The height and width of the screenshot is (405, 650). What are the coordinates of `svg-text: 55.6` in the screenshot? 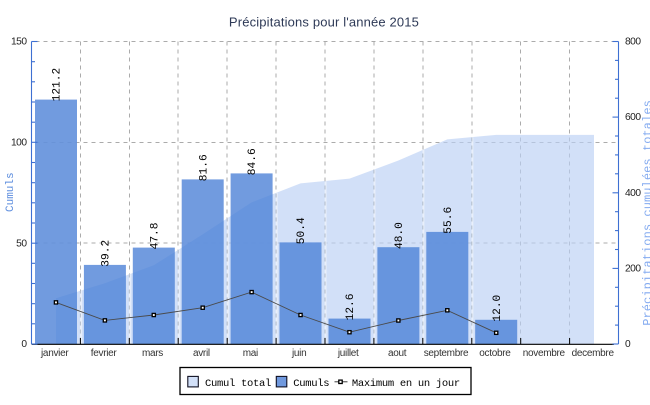 It's located at (449, 220).